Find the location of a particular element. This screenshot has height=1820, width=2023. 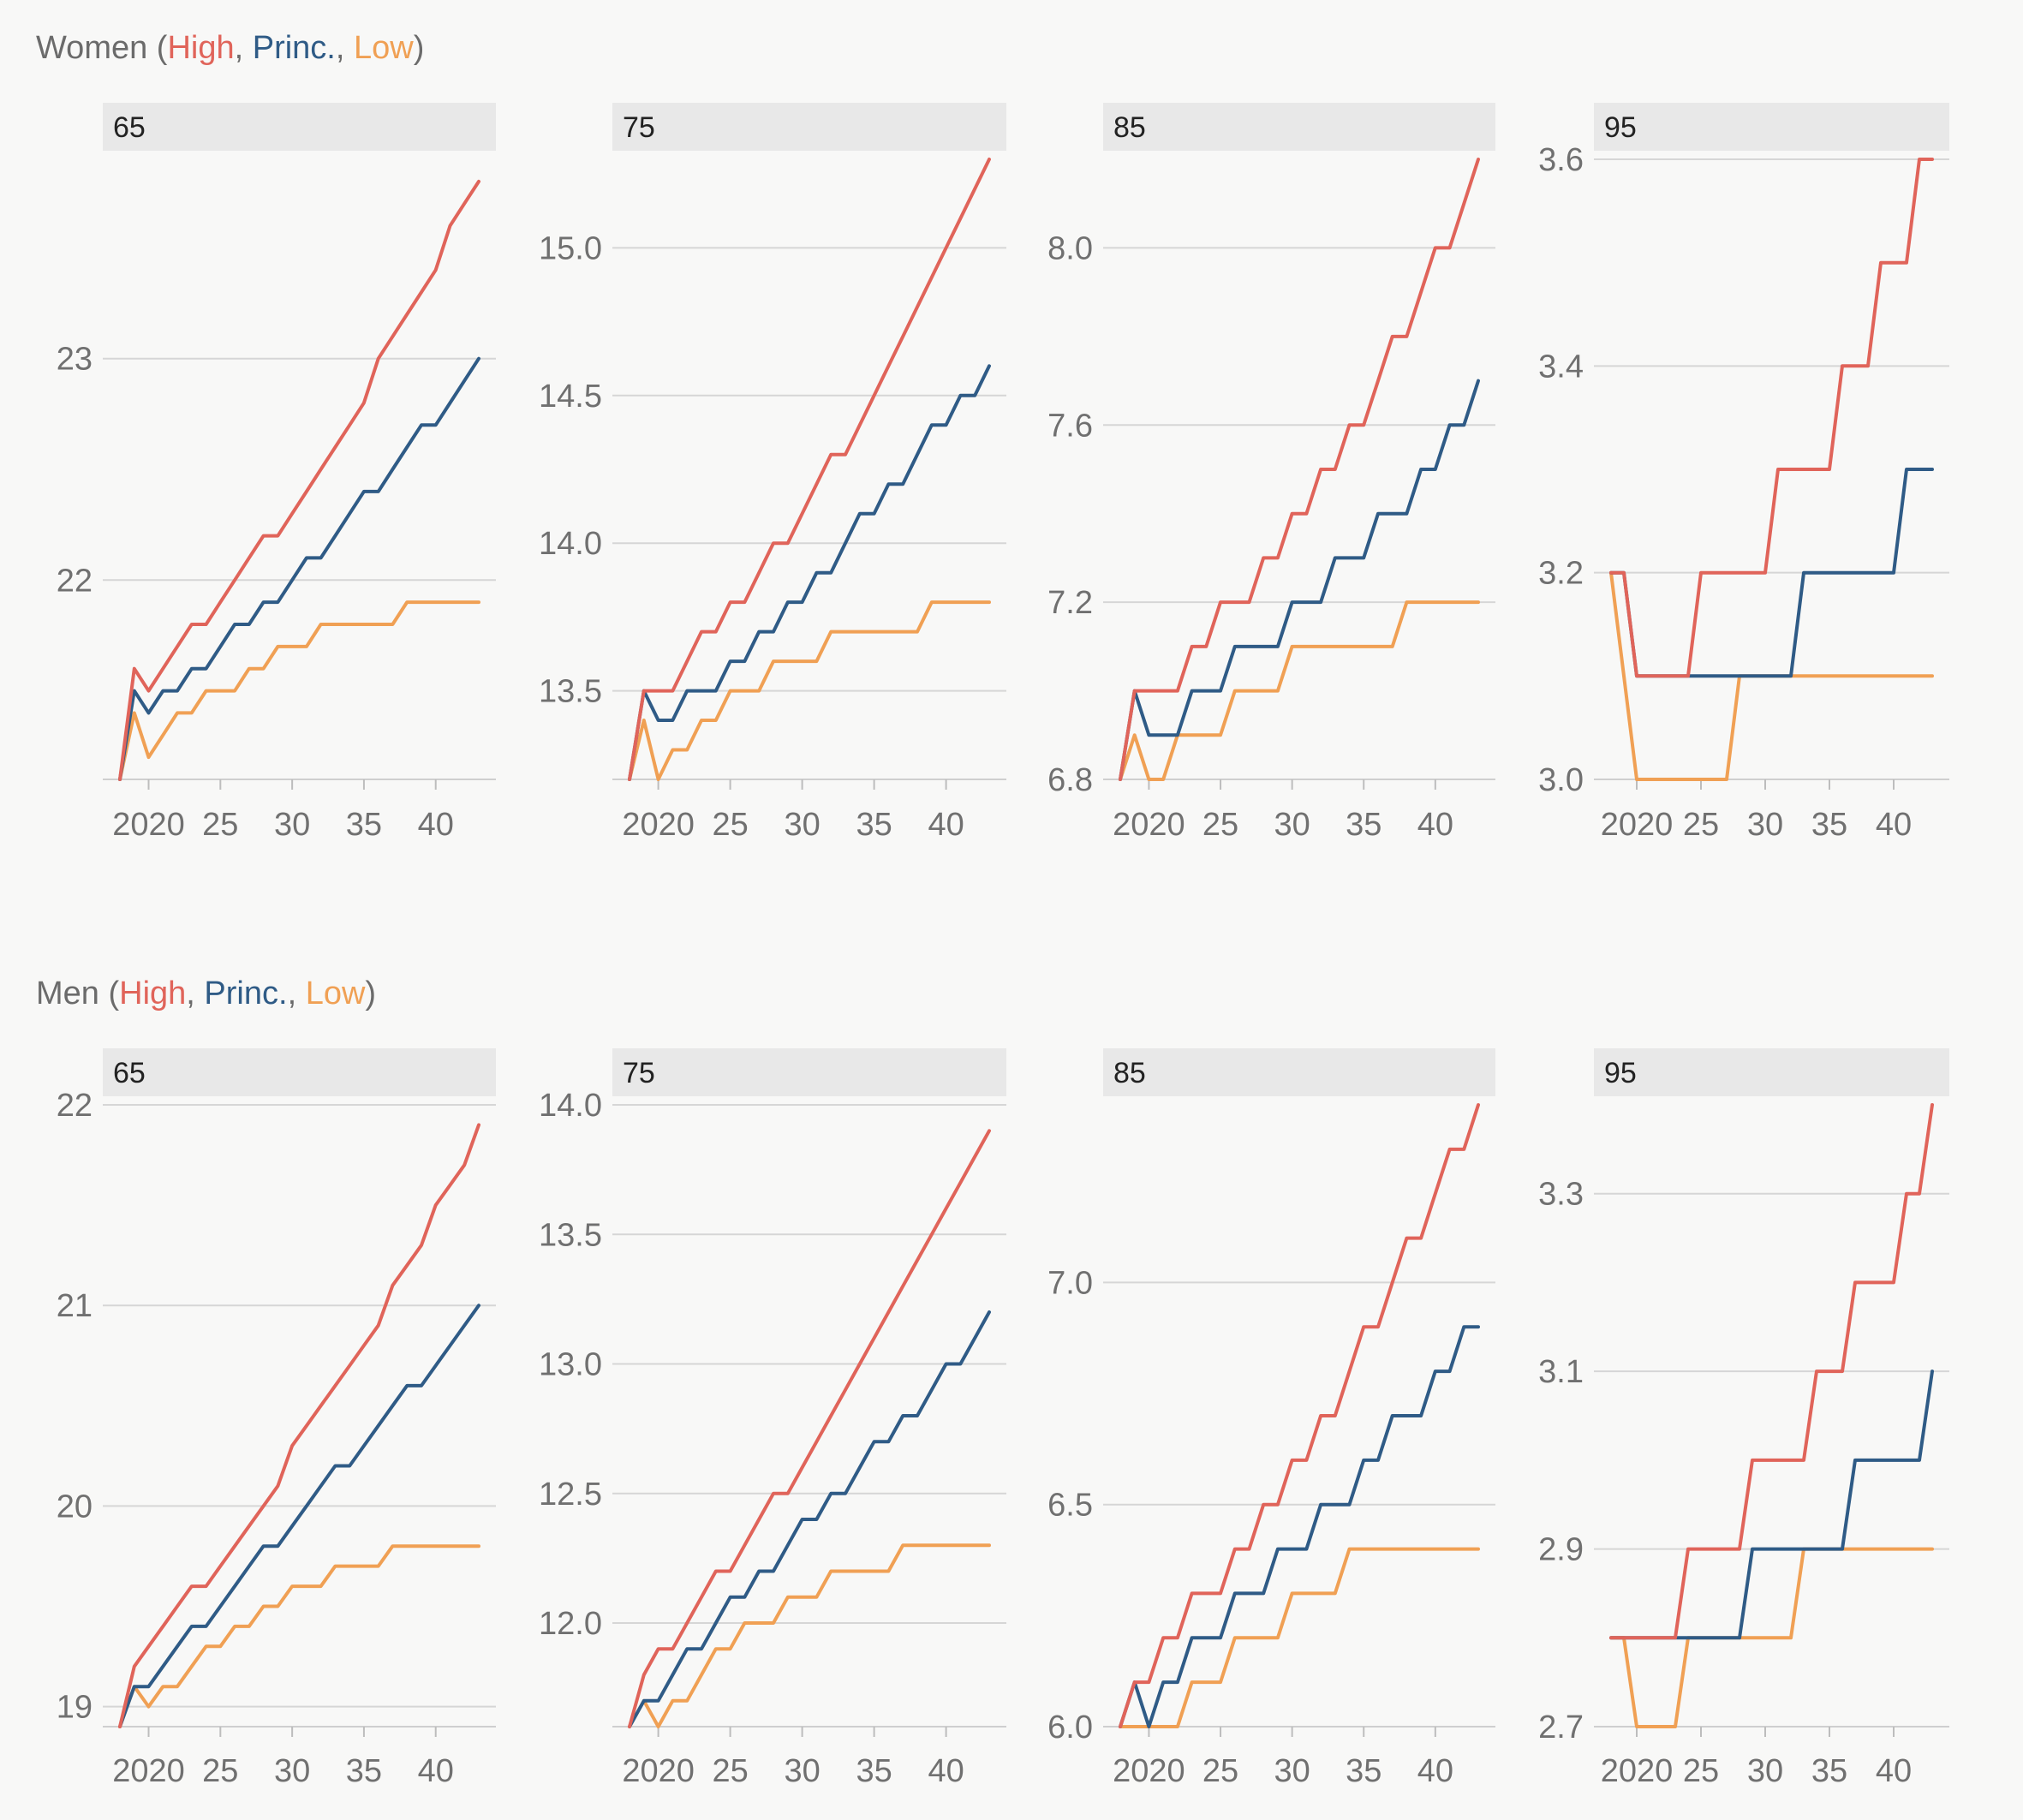

y-tick-label: 7.2 is located at coordinates (1070, 603).